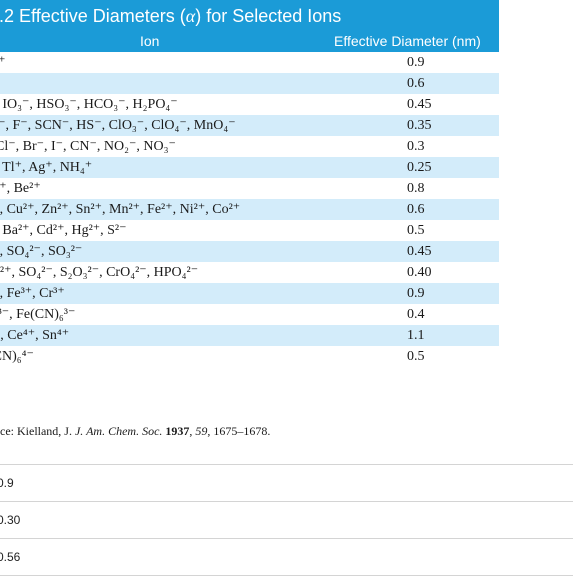  I want to click on diameter-cell: 0.40, so click(419, 272).